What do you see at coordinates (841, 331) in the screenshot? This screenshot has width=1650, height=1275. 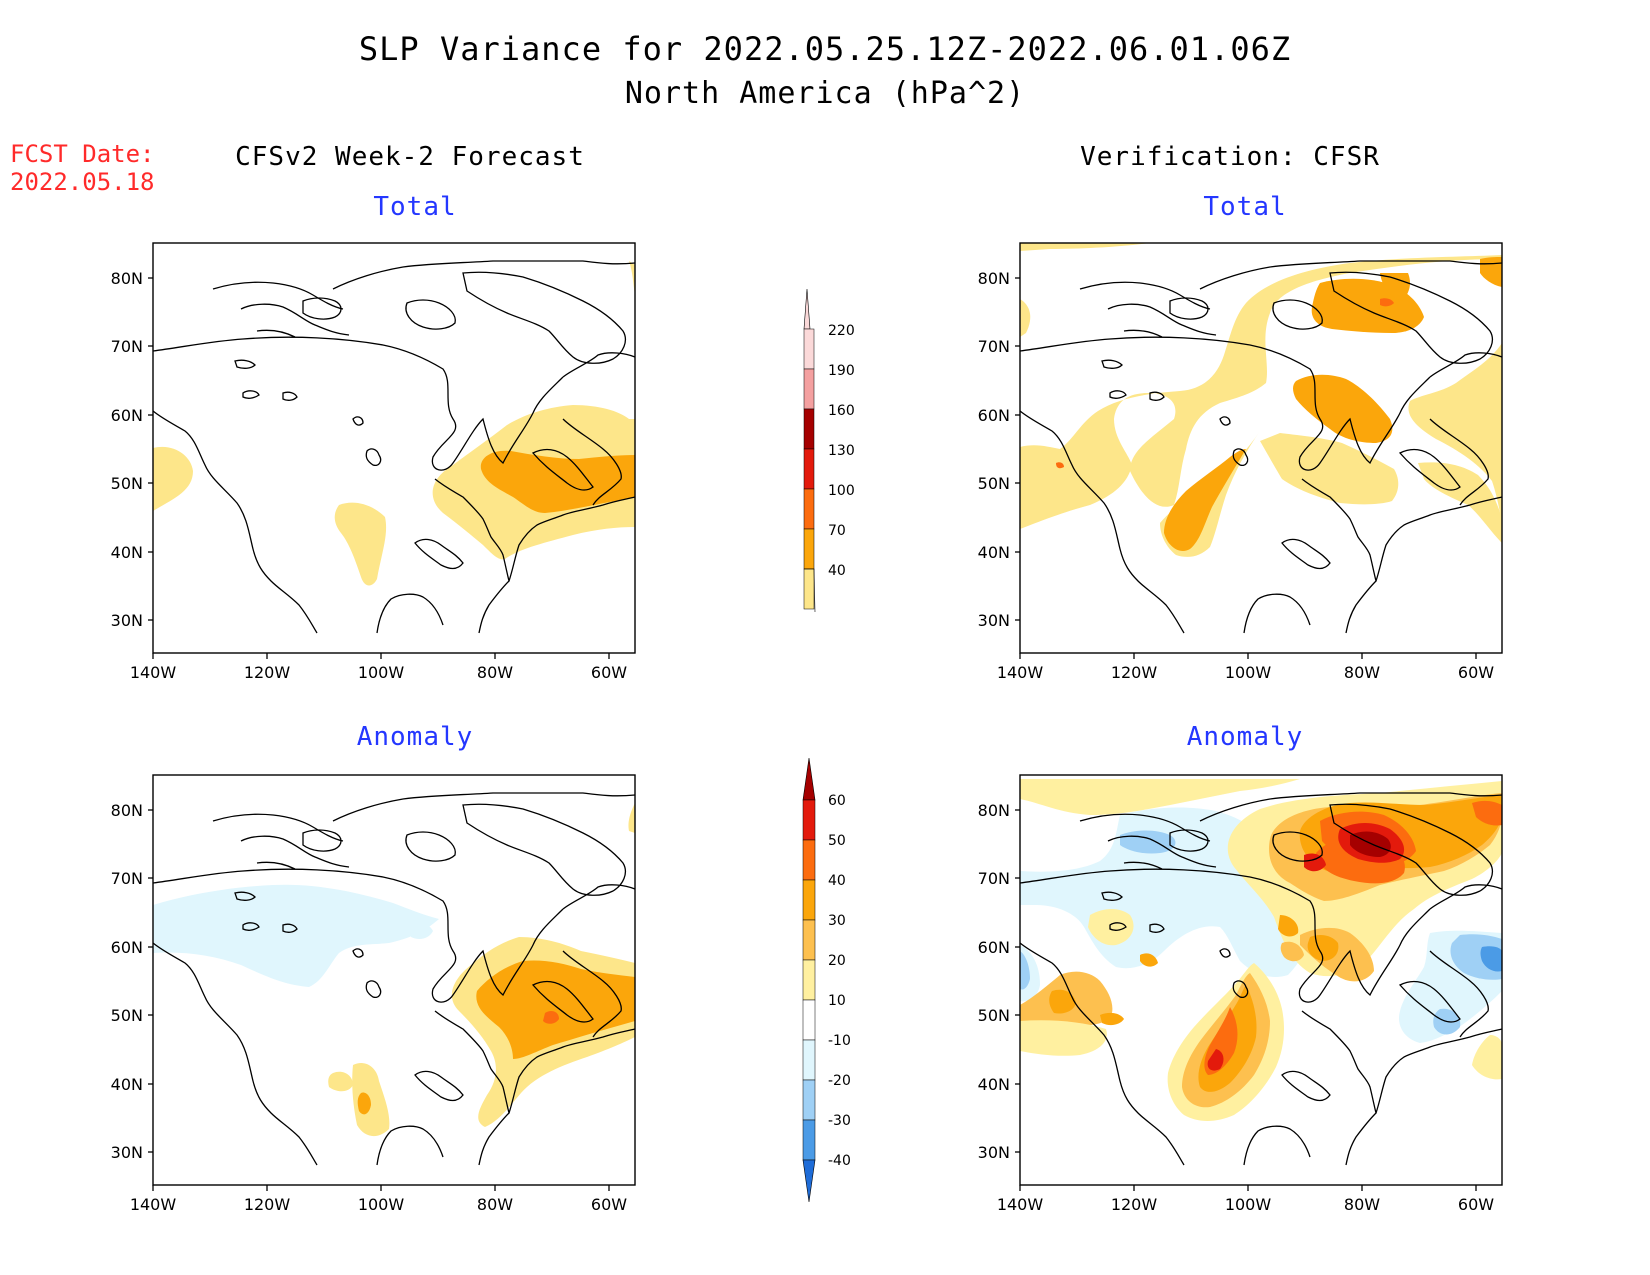 I see `colorbar-level: 220` at bounding box center [841, 331].